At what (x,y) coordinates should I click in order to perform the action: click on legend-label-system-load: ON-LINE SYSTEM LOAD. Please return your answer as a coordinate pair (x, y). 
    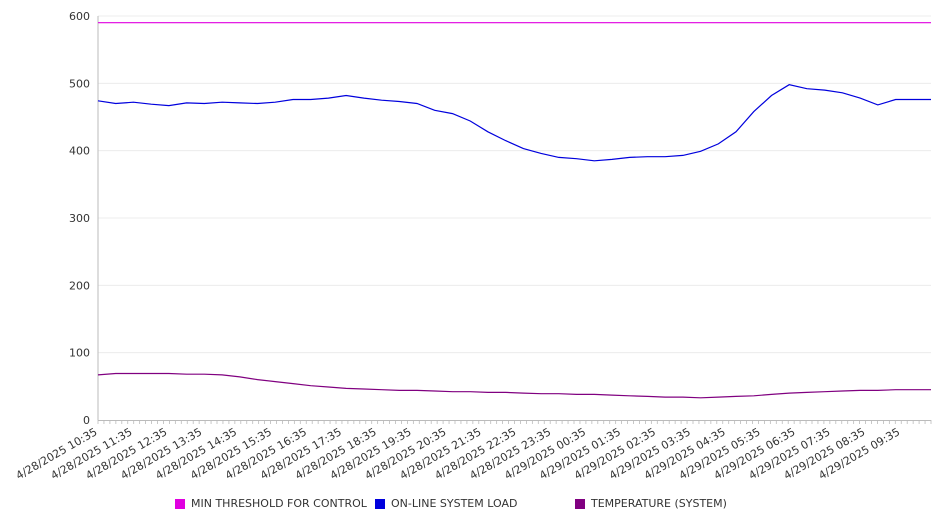
    Looking at the image, I should click on (454, 503).